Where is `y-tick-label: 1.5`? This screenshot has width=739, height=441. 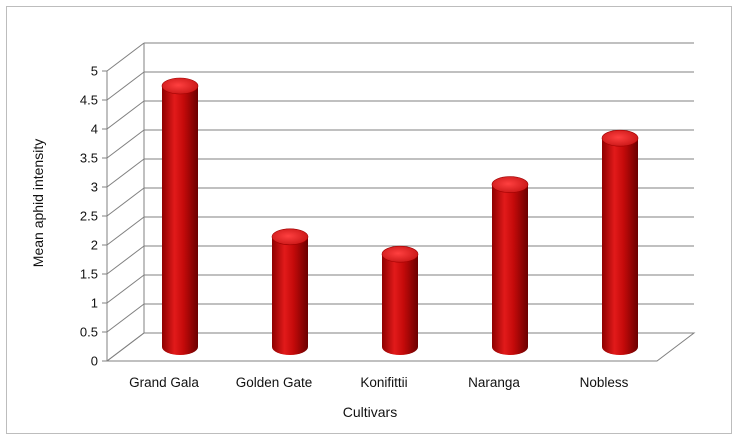
y-tick-label: 1.5 is located at coordinates (89, 274).